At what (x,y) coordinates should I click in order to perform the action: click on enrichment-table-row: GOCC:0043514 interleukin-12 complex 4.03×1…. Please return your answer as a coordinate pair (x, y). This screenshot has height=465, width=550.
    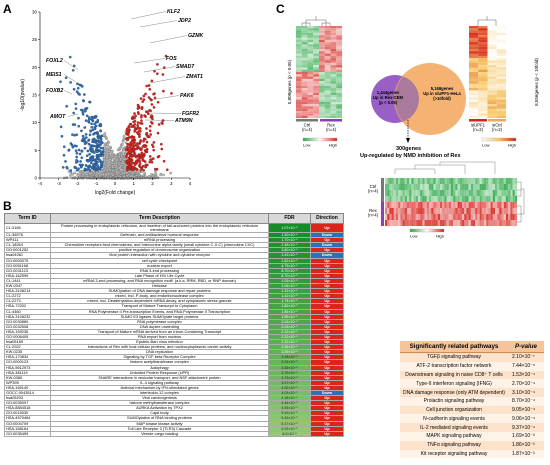
    Looking at the image, I should click on (174, 393).